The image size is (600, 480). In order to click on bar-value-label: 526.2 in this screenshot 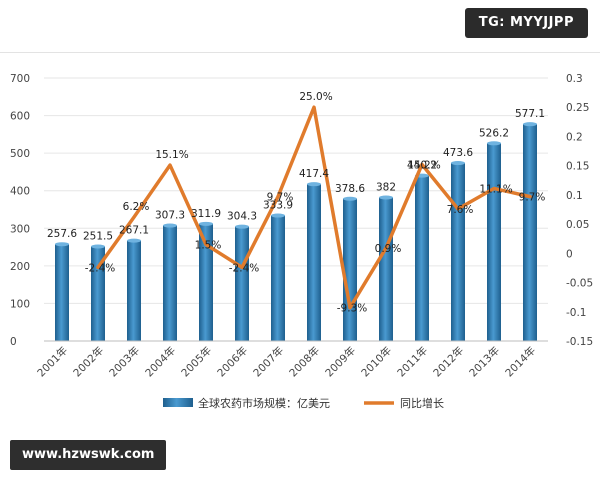, I will do `click(494, 133)`.